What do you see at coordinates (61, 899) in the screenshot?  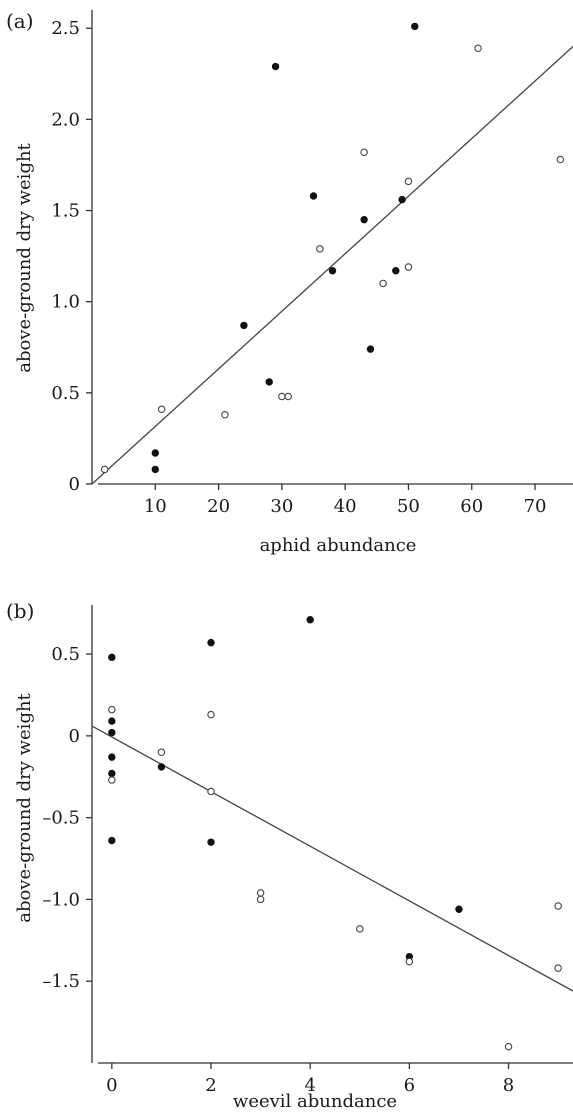 I see `panel-b-y-tick-label: –1.0` at bounding box center [61, 899].